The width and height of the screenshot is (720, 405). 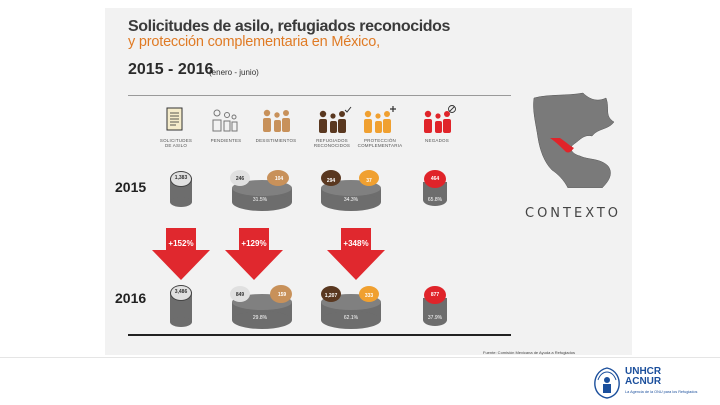 What do you see at coordinates (437, 140) in the screenshot?
I see `category-label-negados: NEGADOS` at bounding box center [437, 140].